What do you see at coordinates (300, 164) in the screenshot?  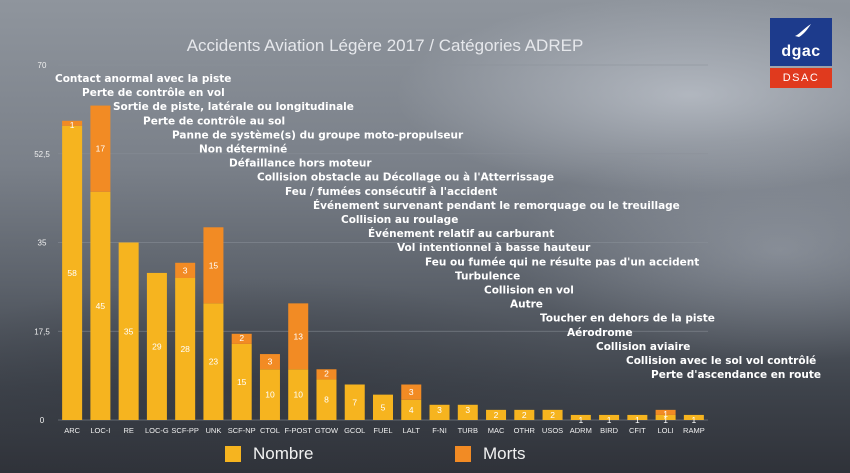 I see `category-description: Défaillance hors moteur` at bounding box center [300, 164].